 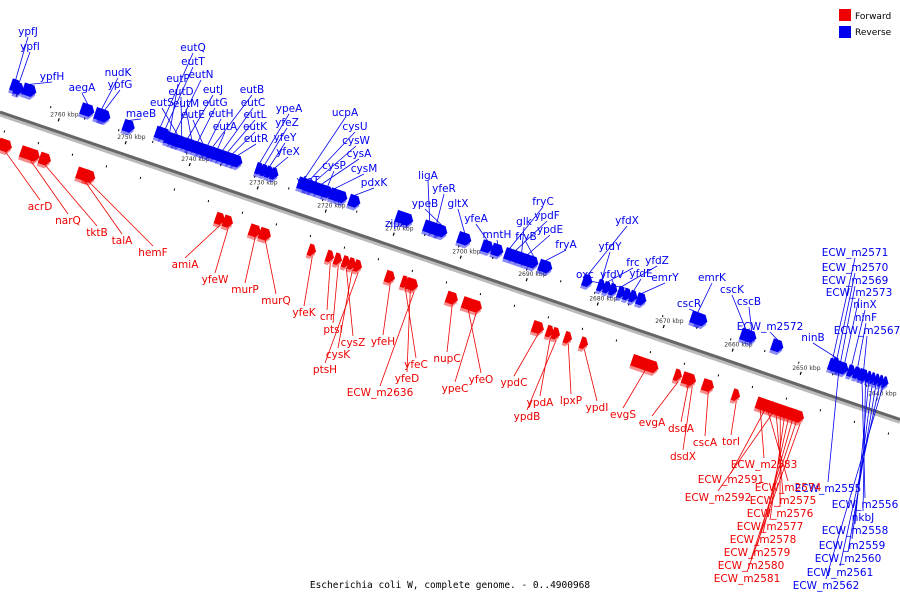 What do you see at coordinates (606, 284) in the screenshot?
I see `rev-oxc-leader` at bounding box center [606, 284].